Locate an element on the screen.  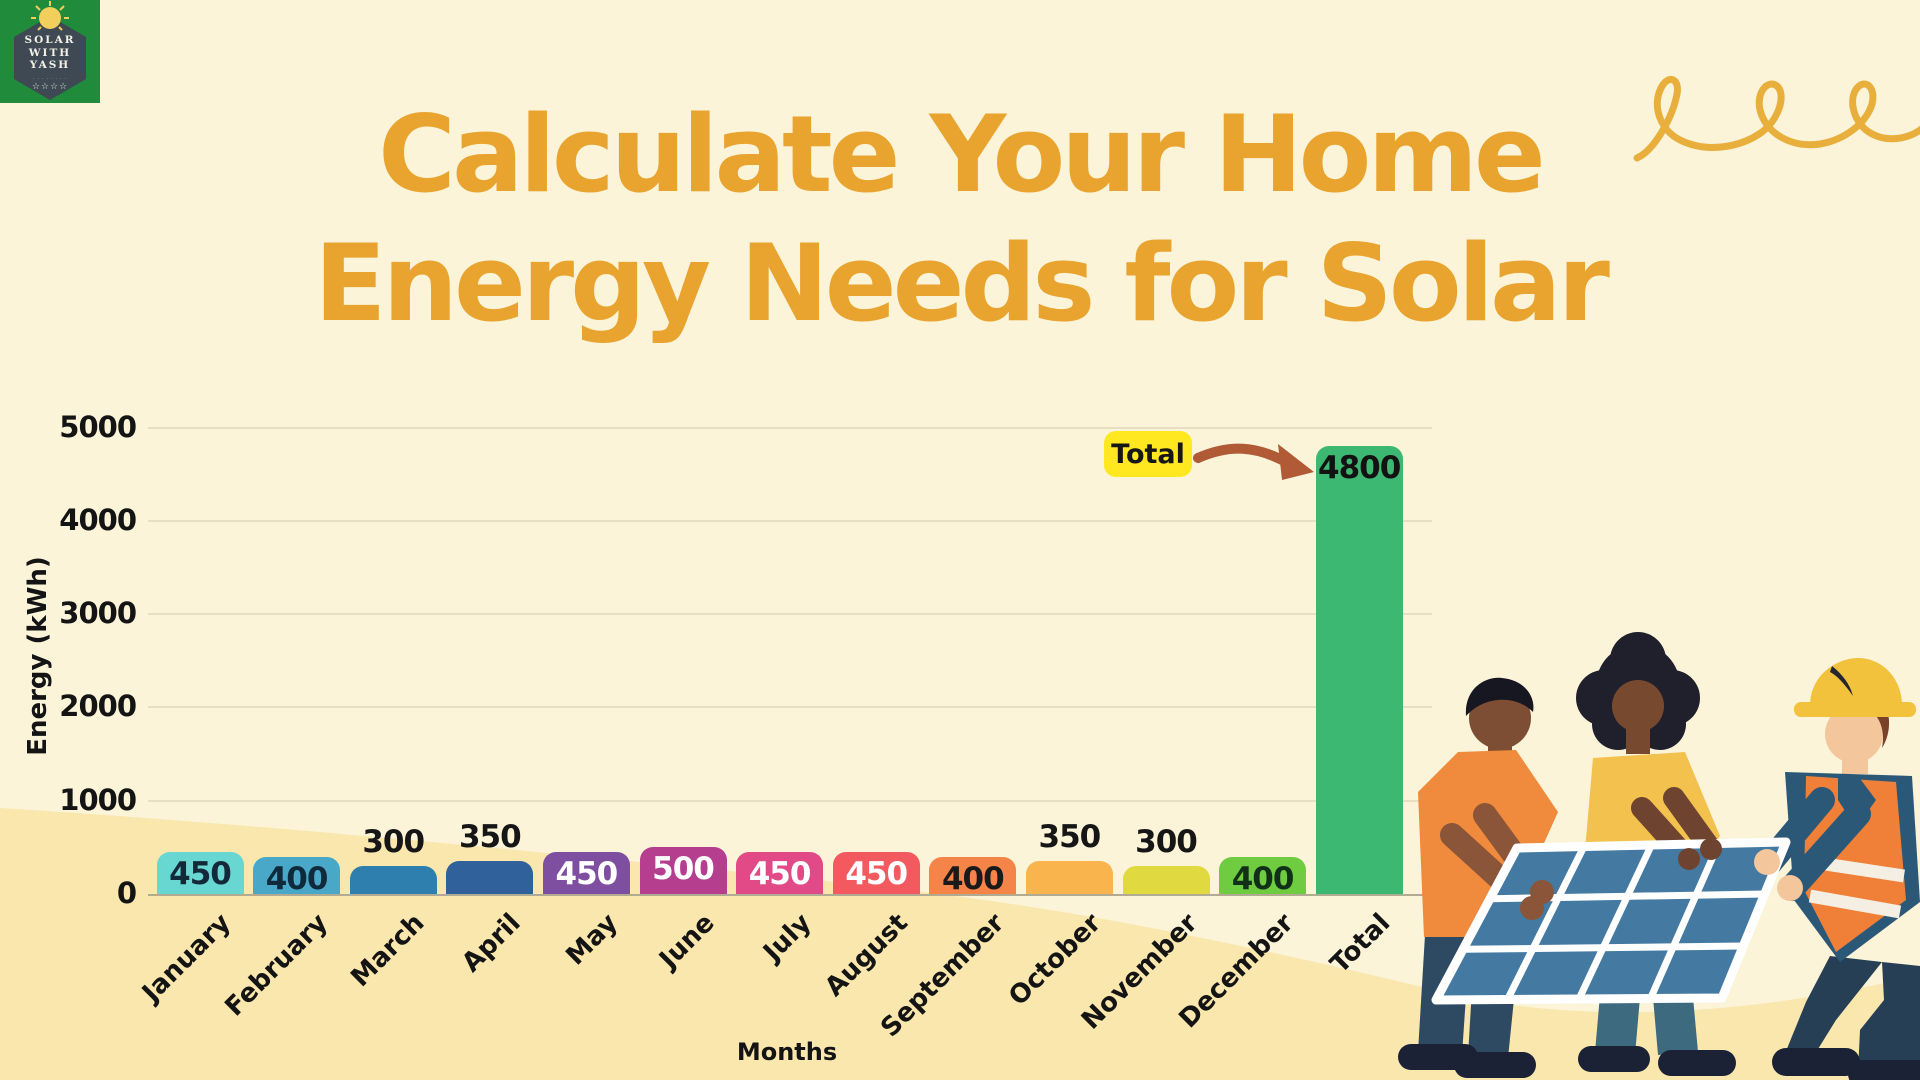
bar-august: 450 is located at coordinates (876, 873).